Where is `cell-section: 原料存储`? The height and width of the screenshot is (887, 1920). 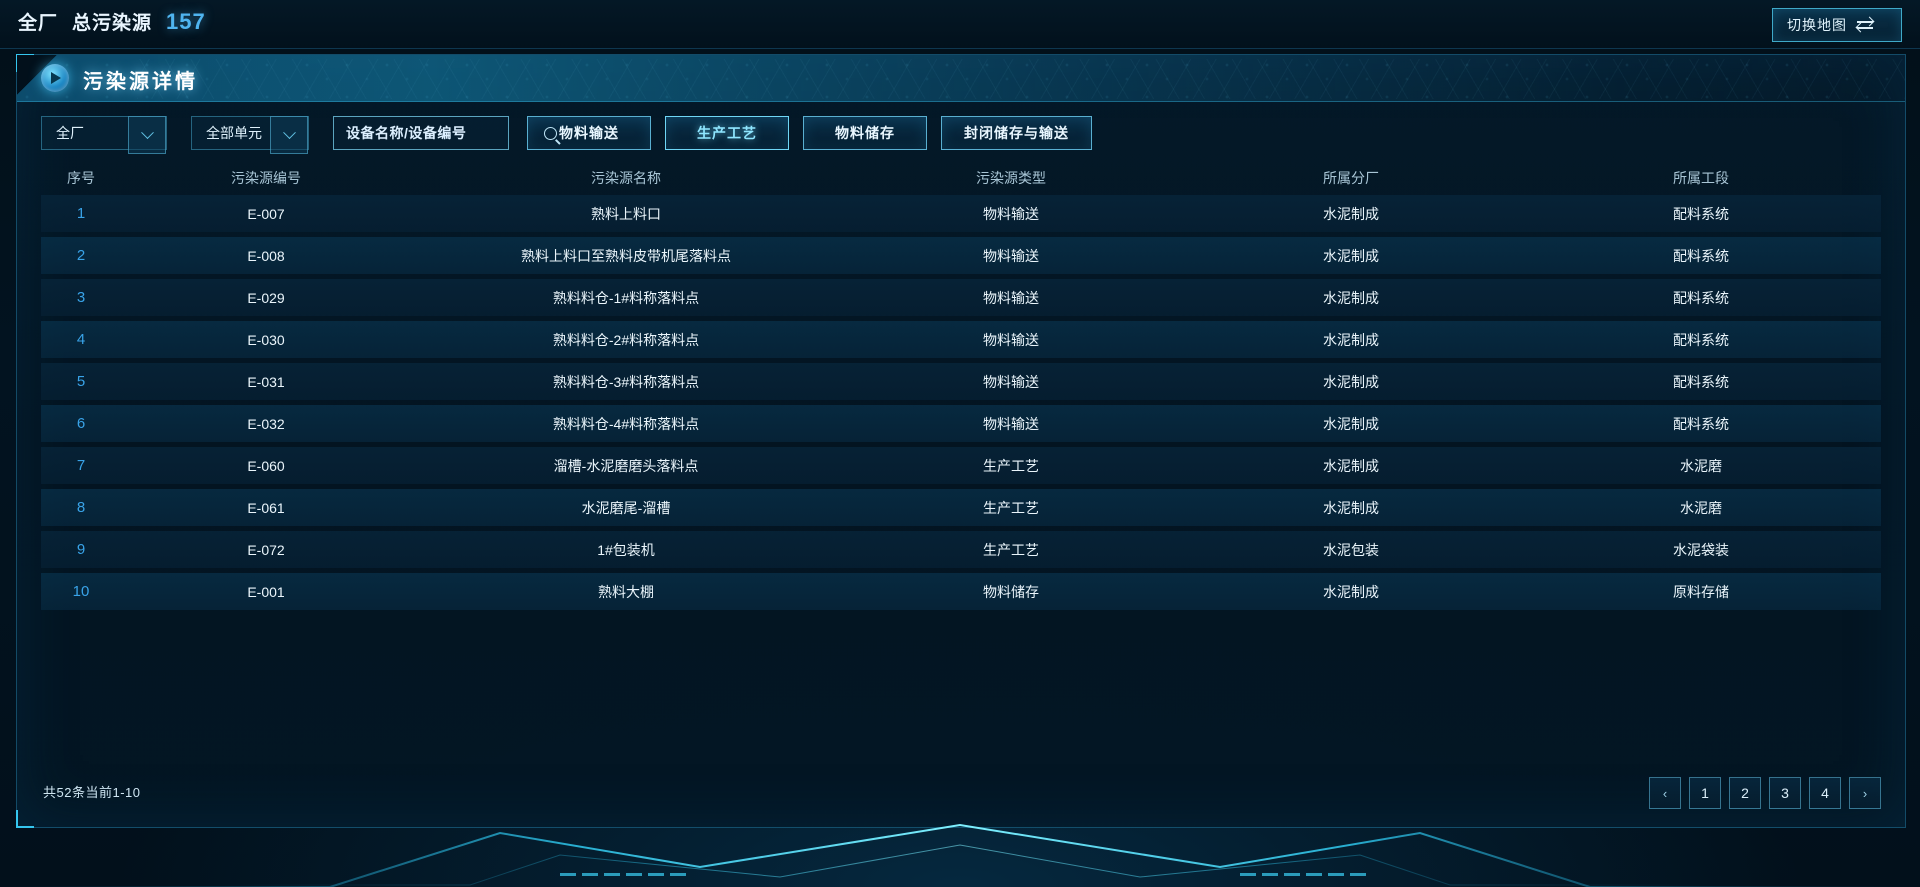 cell-section: 原料存储 is located at coordinates (1701, 591).